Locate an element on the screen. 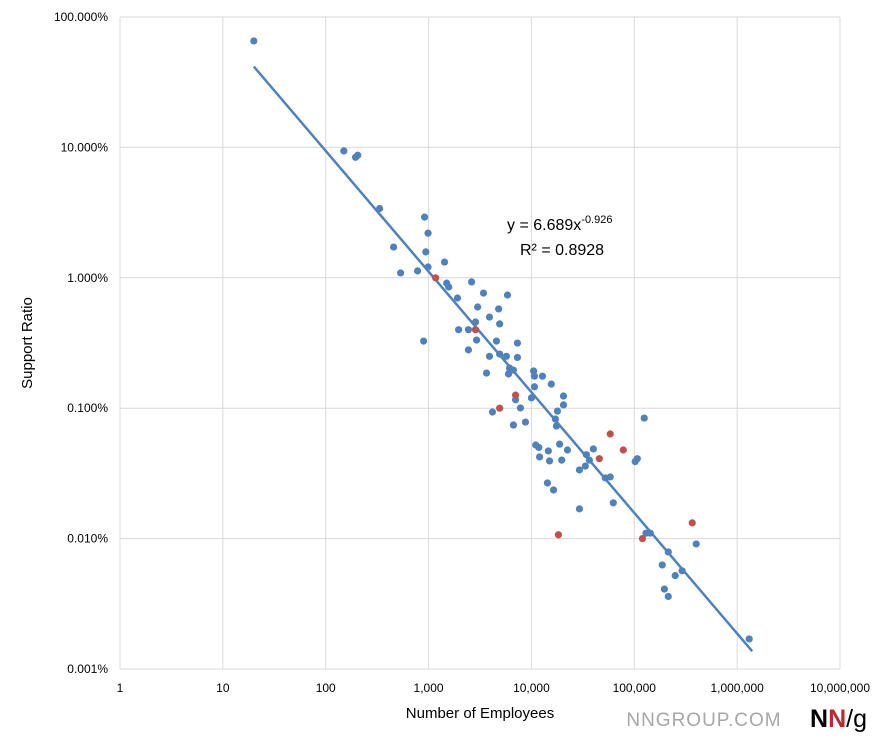  x-tick-label: 10,000 is located at coordinates (531, 688).